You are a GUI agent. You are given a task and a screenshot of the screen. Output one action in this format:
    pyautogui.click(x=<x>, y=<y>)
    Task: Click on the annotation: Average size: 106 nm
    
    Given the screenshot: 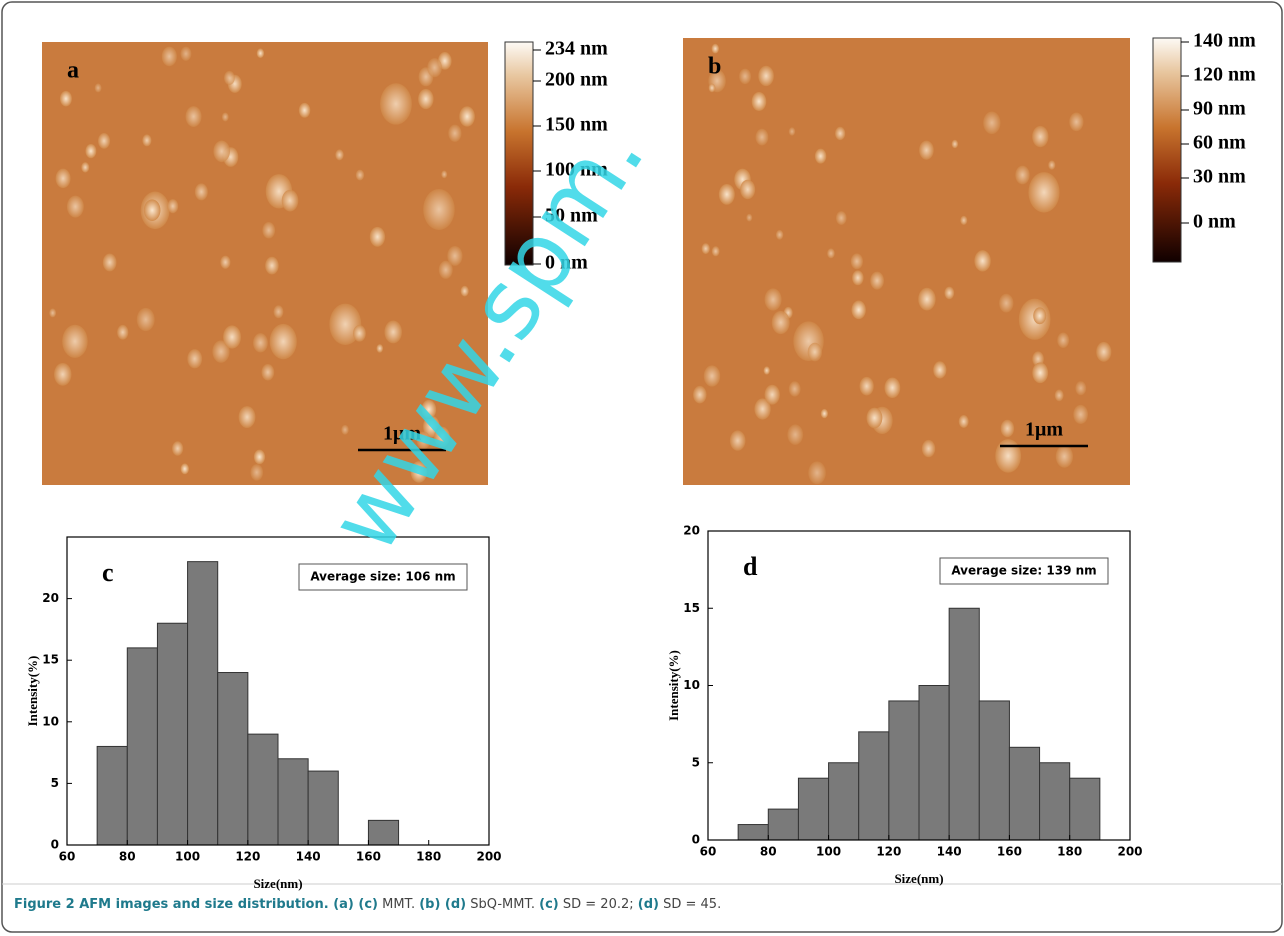 What is the action you would take?
    pyautogui.click(x=382, y=577)
    